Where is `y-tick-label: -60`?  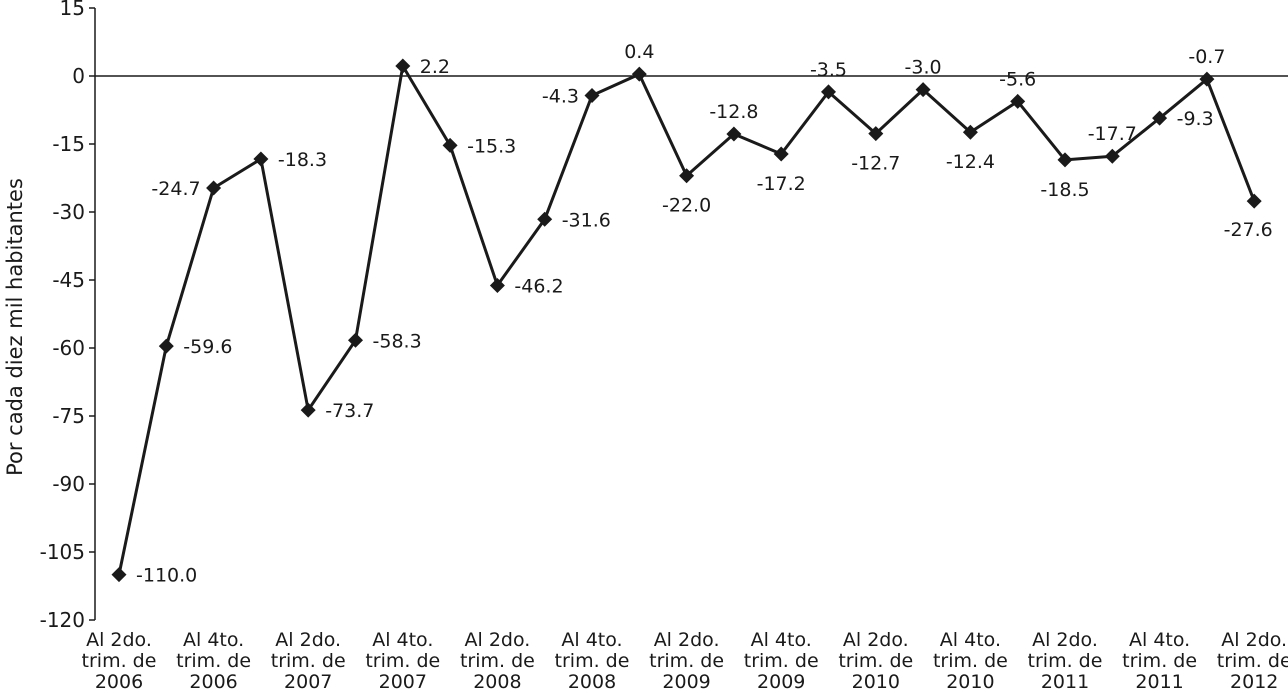 y-tick-label: -60 is located at coordinates (68, 348).